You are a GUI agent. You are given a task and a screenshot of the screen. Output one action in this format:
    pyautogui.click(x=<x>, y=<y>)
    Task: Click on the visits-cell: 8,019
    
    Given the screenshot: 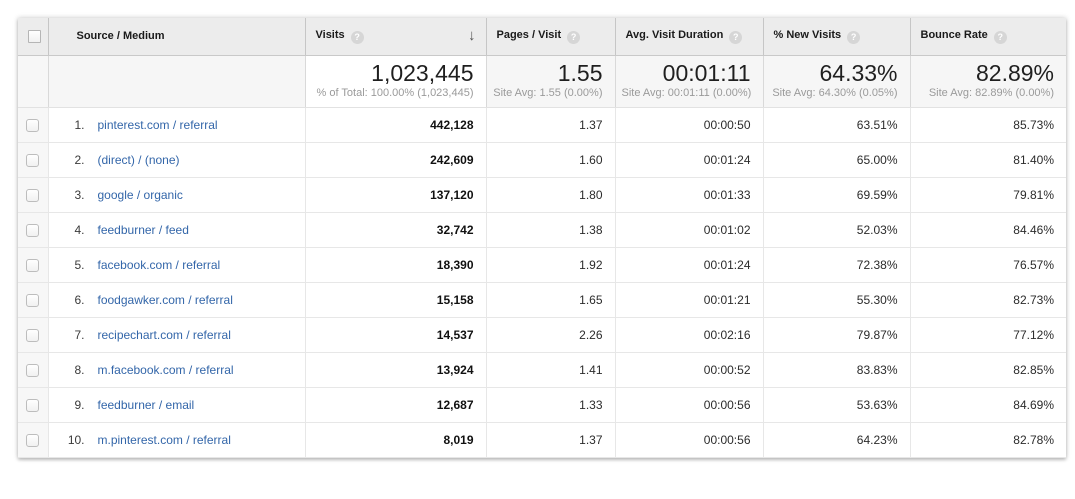 What is the action you would take?
    pyautogui.click(x=395, y=440)
    